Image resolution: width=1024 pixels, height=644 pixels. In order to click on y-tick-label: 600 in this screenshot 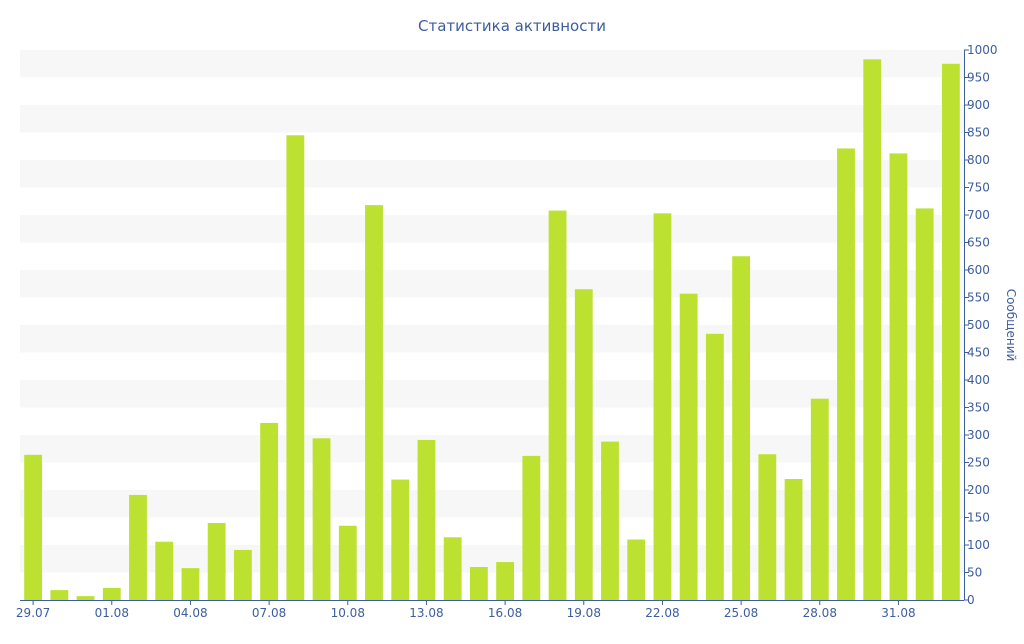, I will do `click(978, 270)`.